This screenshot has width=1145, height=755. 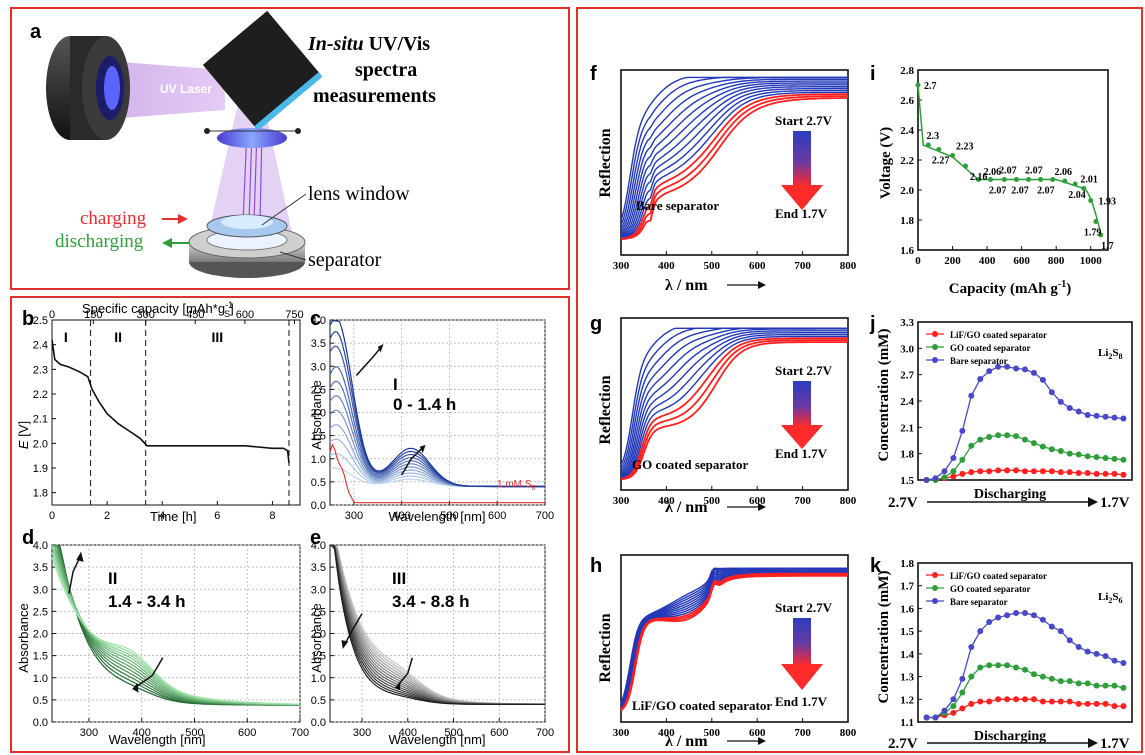 What do you see at coordinates (318, 701) in the screenshot?
I see `e-ytick-label: 0.5` at bounding box center [318, 701].